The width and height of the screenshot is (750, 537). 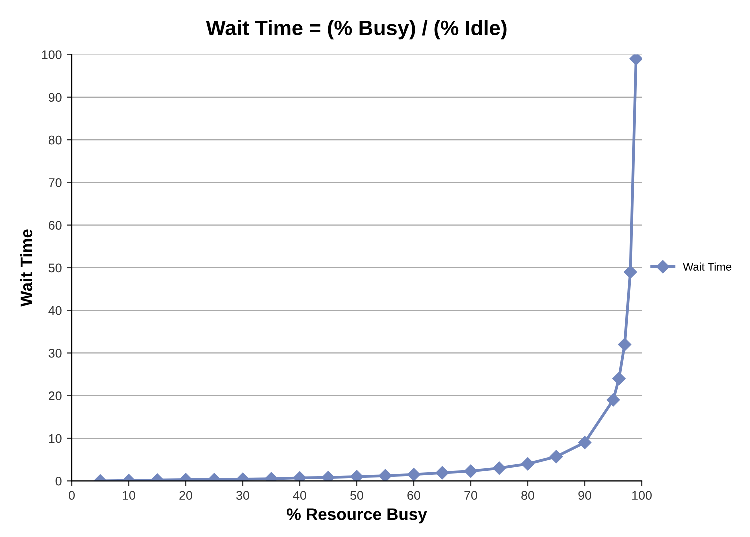 I want to click on legend-label: Wait Time, so click(x=707, y=266).